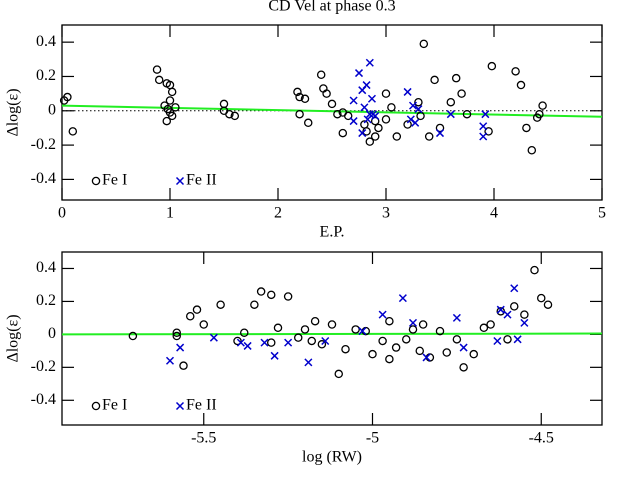  I want to click on y-tick-label: 0.2, so click(46, 300).